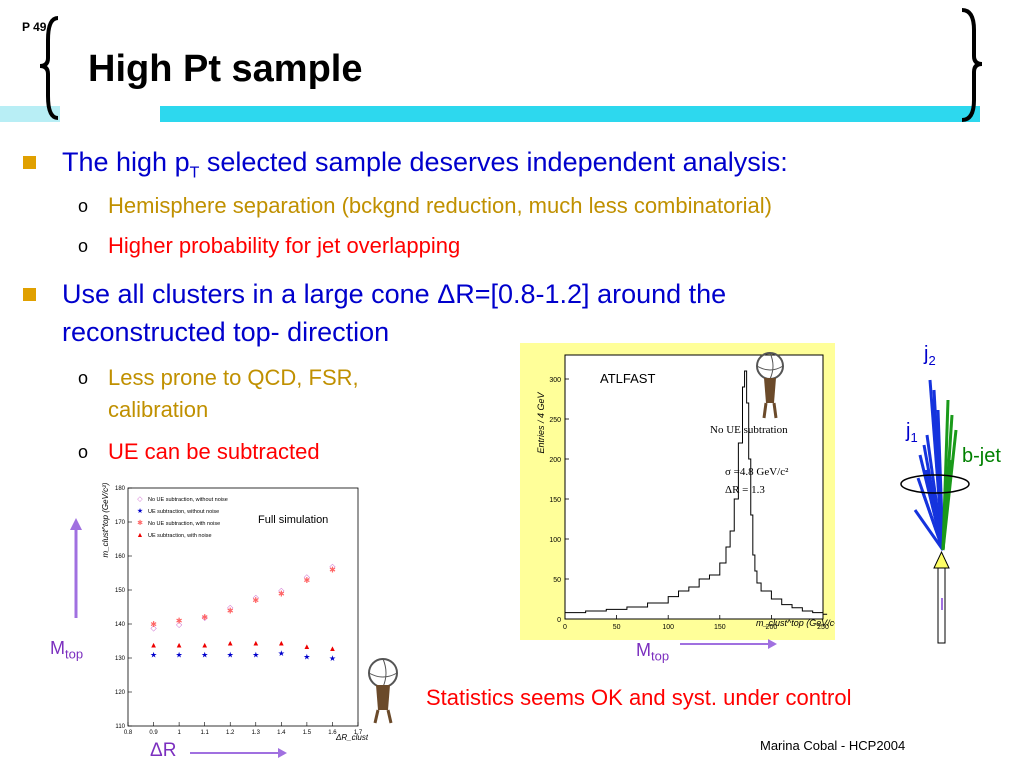 This screenshot has height=768, width=1024. I want to click on jet-diagram, so click(935, 511).